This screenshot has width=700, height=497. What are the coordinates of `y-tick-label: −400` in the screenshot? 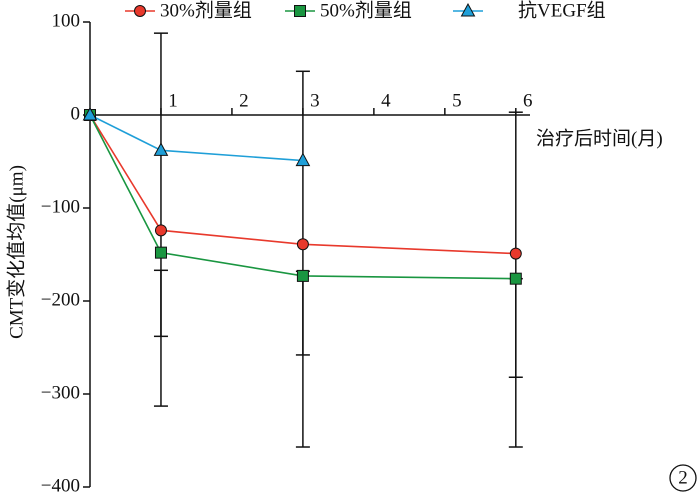 It's located at (60, 485).